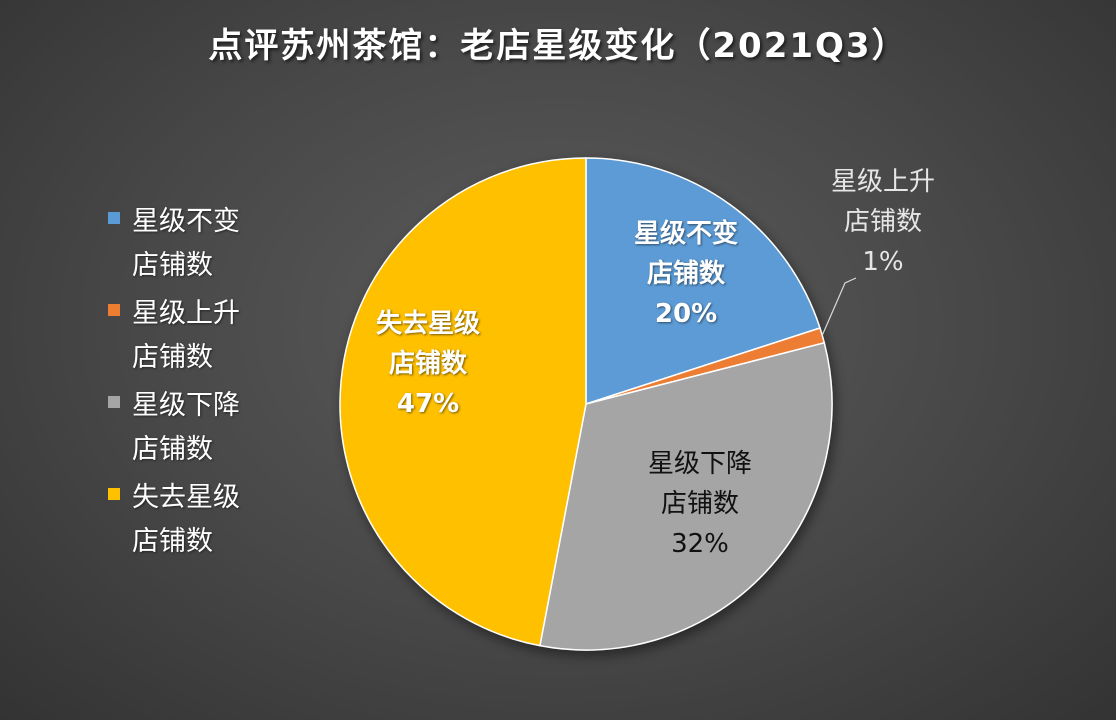  Describe the element at coordinates (839, 306) in the screenshot. I see `leader-line` at that location.